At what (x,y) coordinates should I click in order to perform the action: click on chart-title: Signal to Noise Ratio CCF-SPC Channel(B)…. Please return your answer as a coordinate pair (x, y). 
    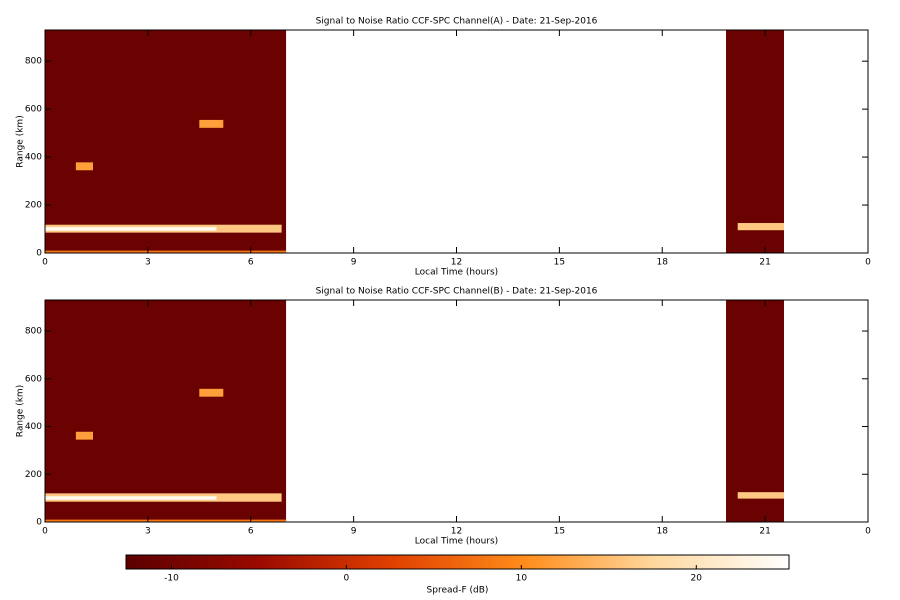
    Looking at the image, I should click on (457, 292).